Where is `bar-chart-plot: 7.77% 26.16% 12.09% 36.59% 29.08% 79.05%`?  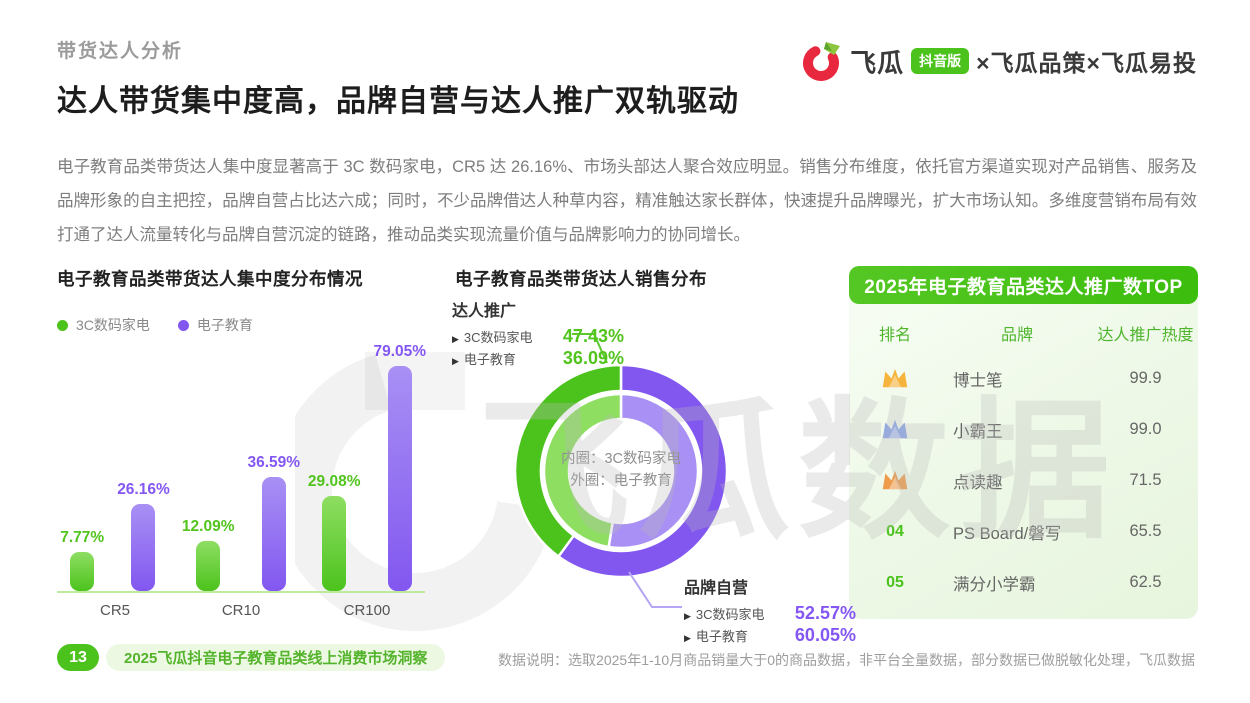 bar-chart-plot: 7.77% 26.16% 12.09% 36.59% 29.08% 79.05% is located at coordinates (242, 467).